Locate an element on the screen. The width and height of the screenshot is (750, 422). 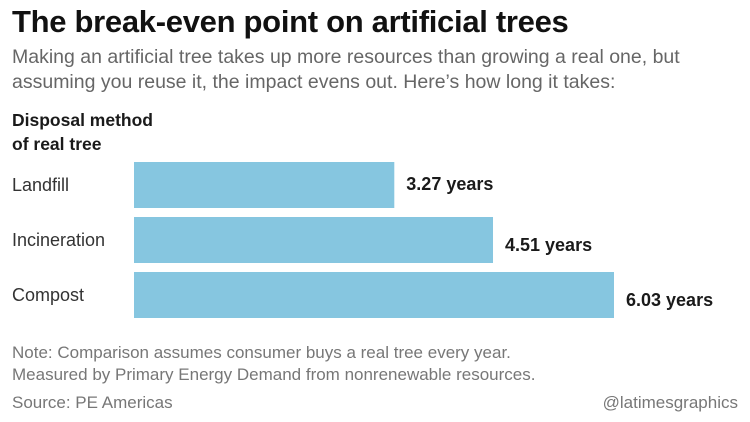
category-label: Compost is located at coordinates (48, 295).